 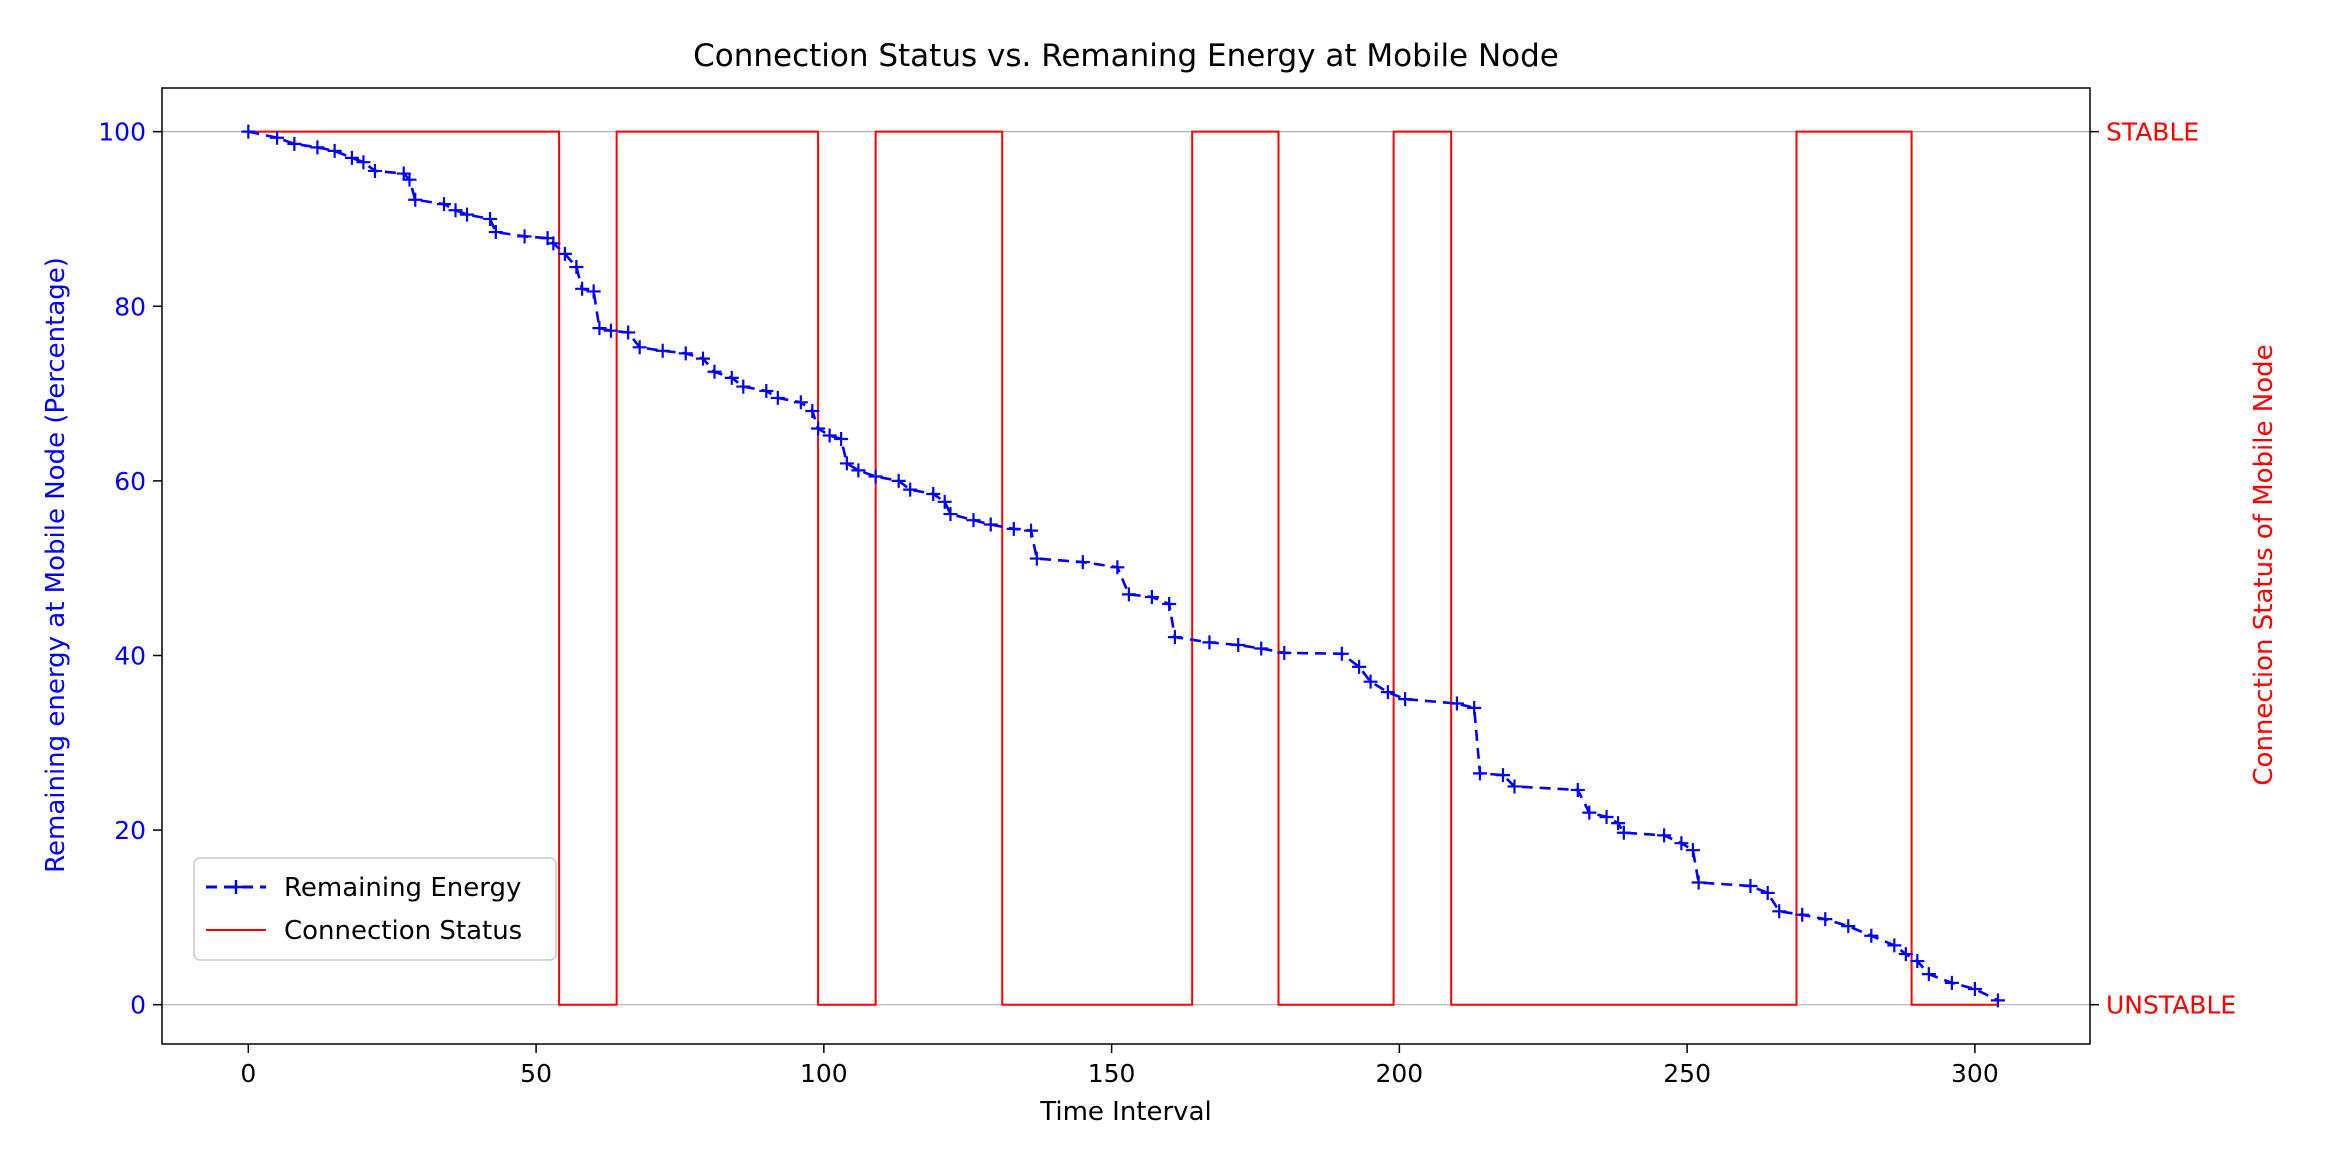 What do you see at coordinates (2171, 1005) in the screenshot?
I see `y2-tick-label-unstable: UNSTABLE` at bounding box center [2171, 1005].